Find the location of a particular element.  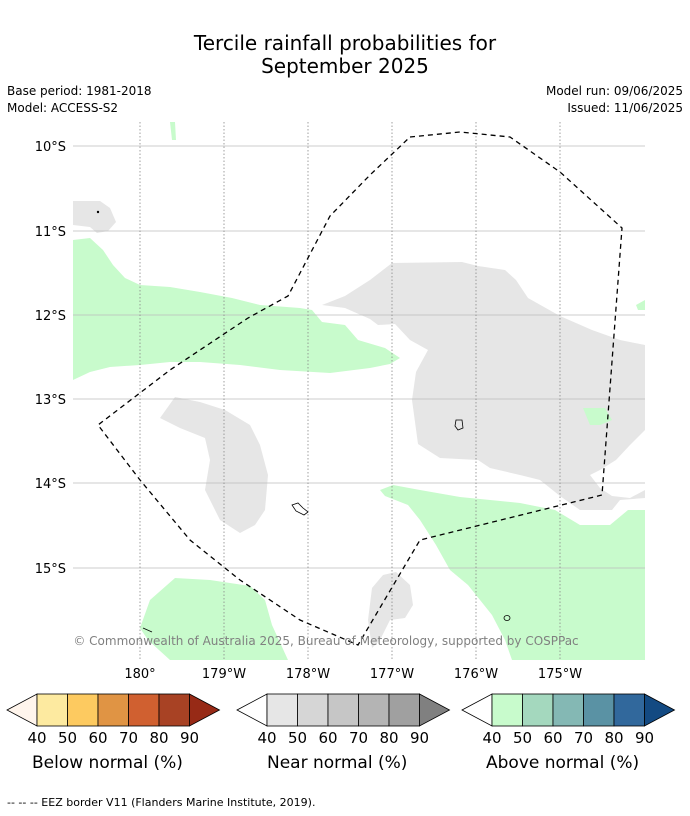

near-normal-colorbar: 40 50 60 70 80 90 is located at coordinates (343, 720).